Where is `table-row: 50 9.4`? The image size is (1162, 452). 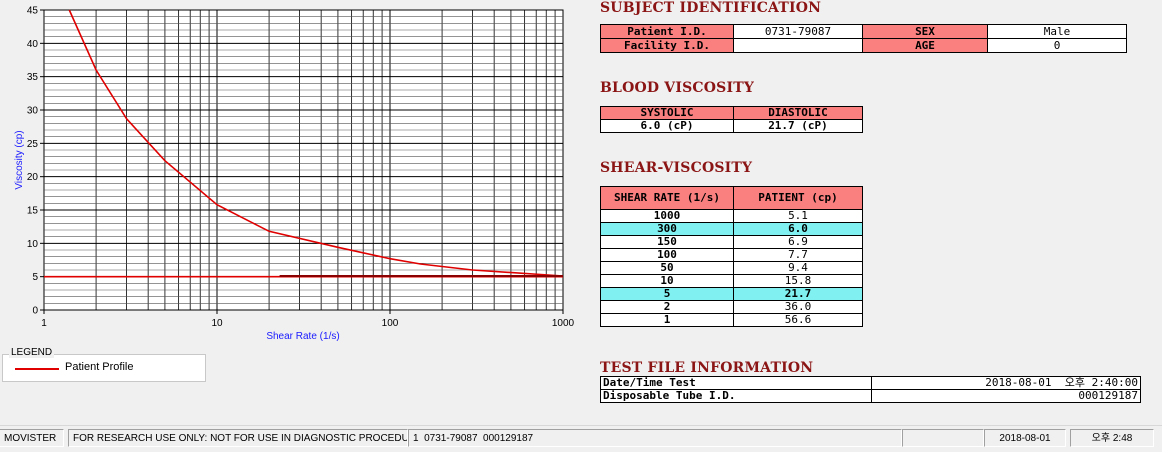
table-row: 50 9.4 is located at coordinates (731, 268).